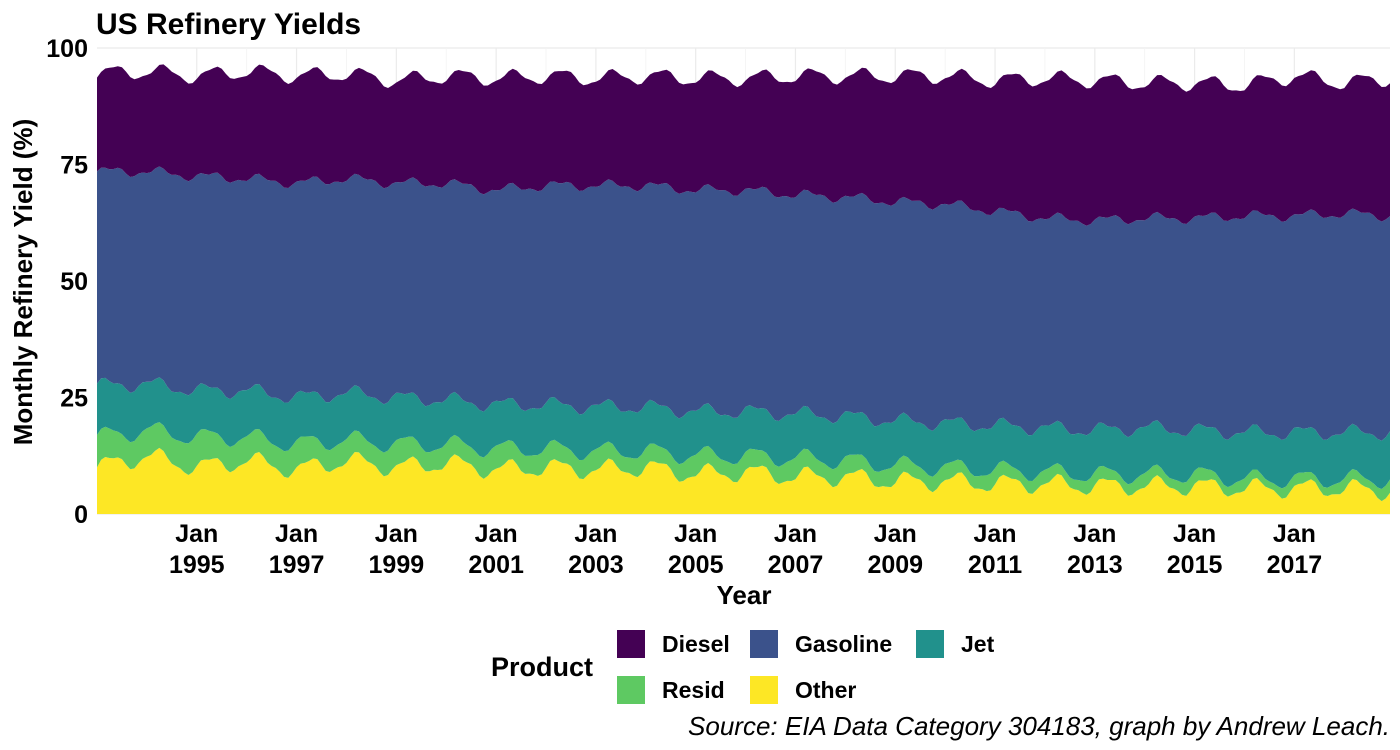 The height and width of the screenshot is (750, 1400). What do you see at coordinates (930, 644) in the screenshot?
I see `legend-swatch-jet` at bounding box center [930, 644].